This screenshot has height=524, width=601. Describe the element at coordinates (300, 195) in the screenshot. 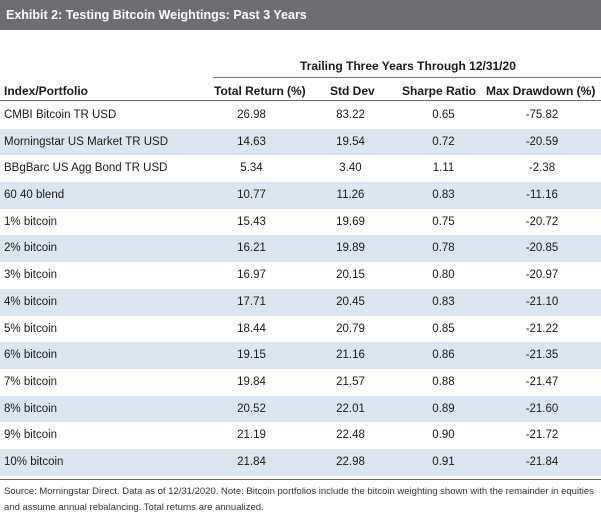

I see `table-row: 60 40 blend 10.77 11.26 0.83 -11.16` at that location.